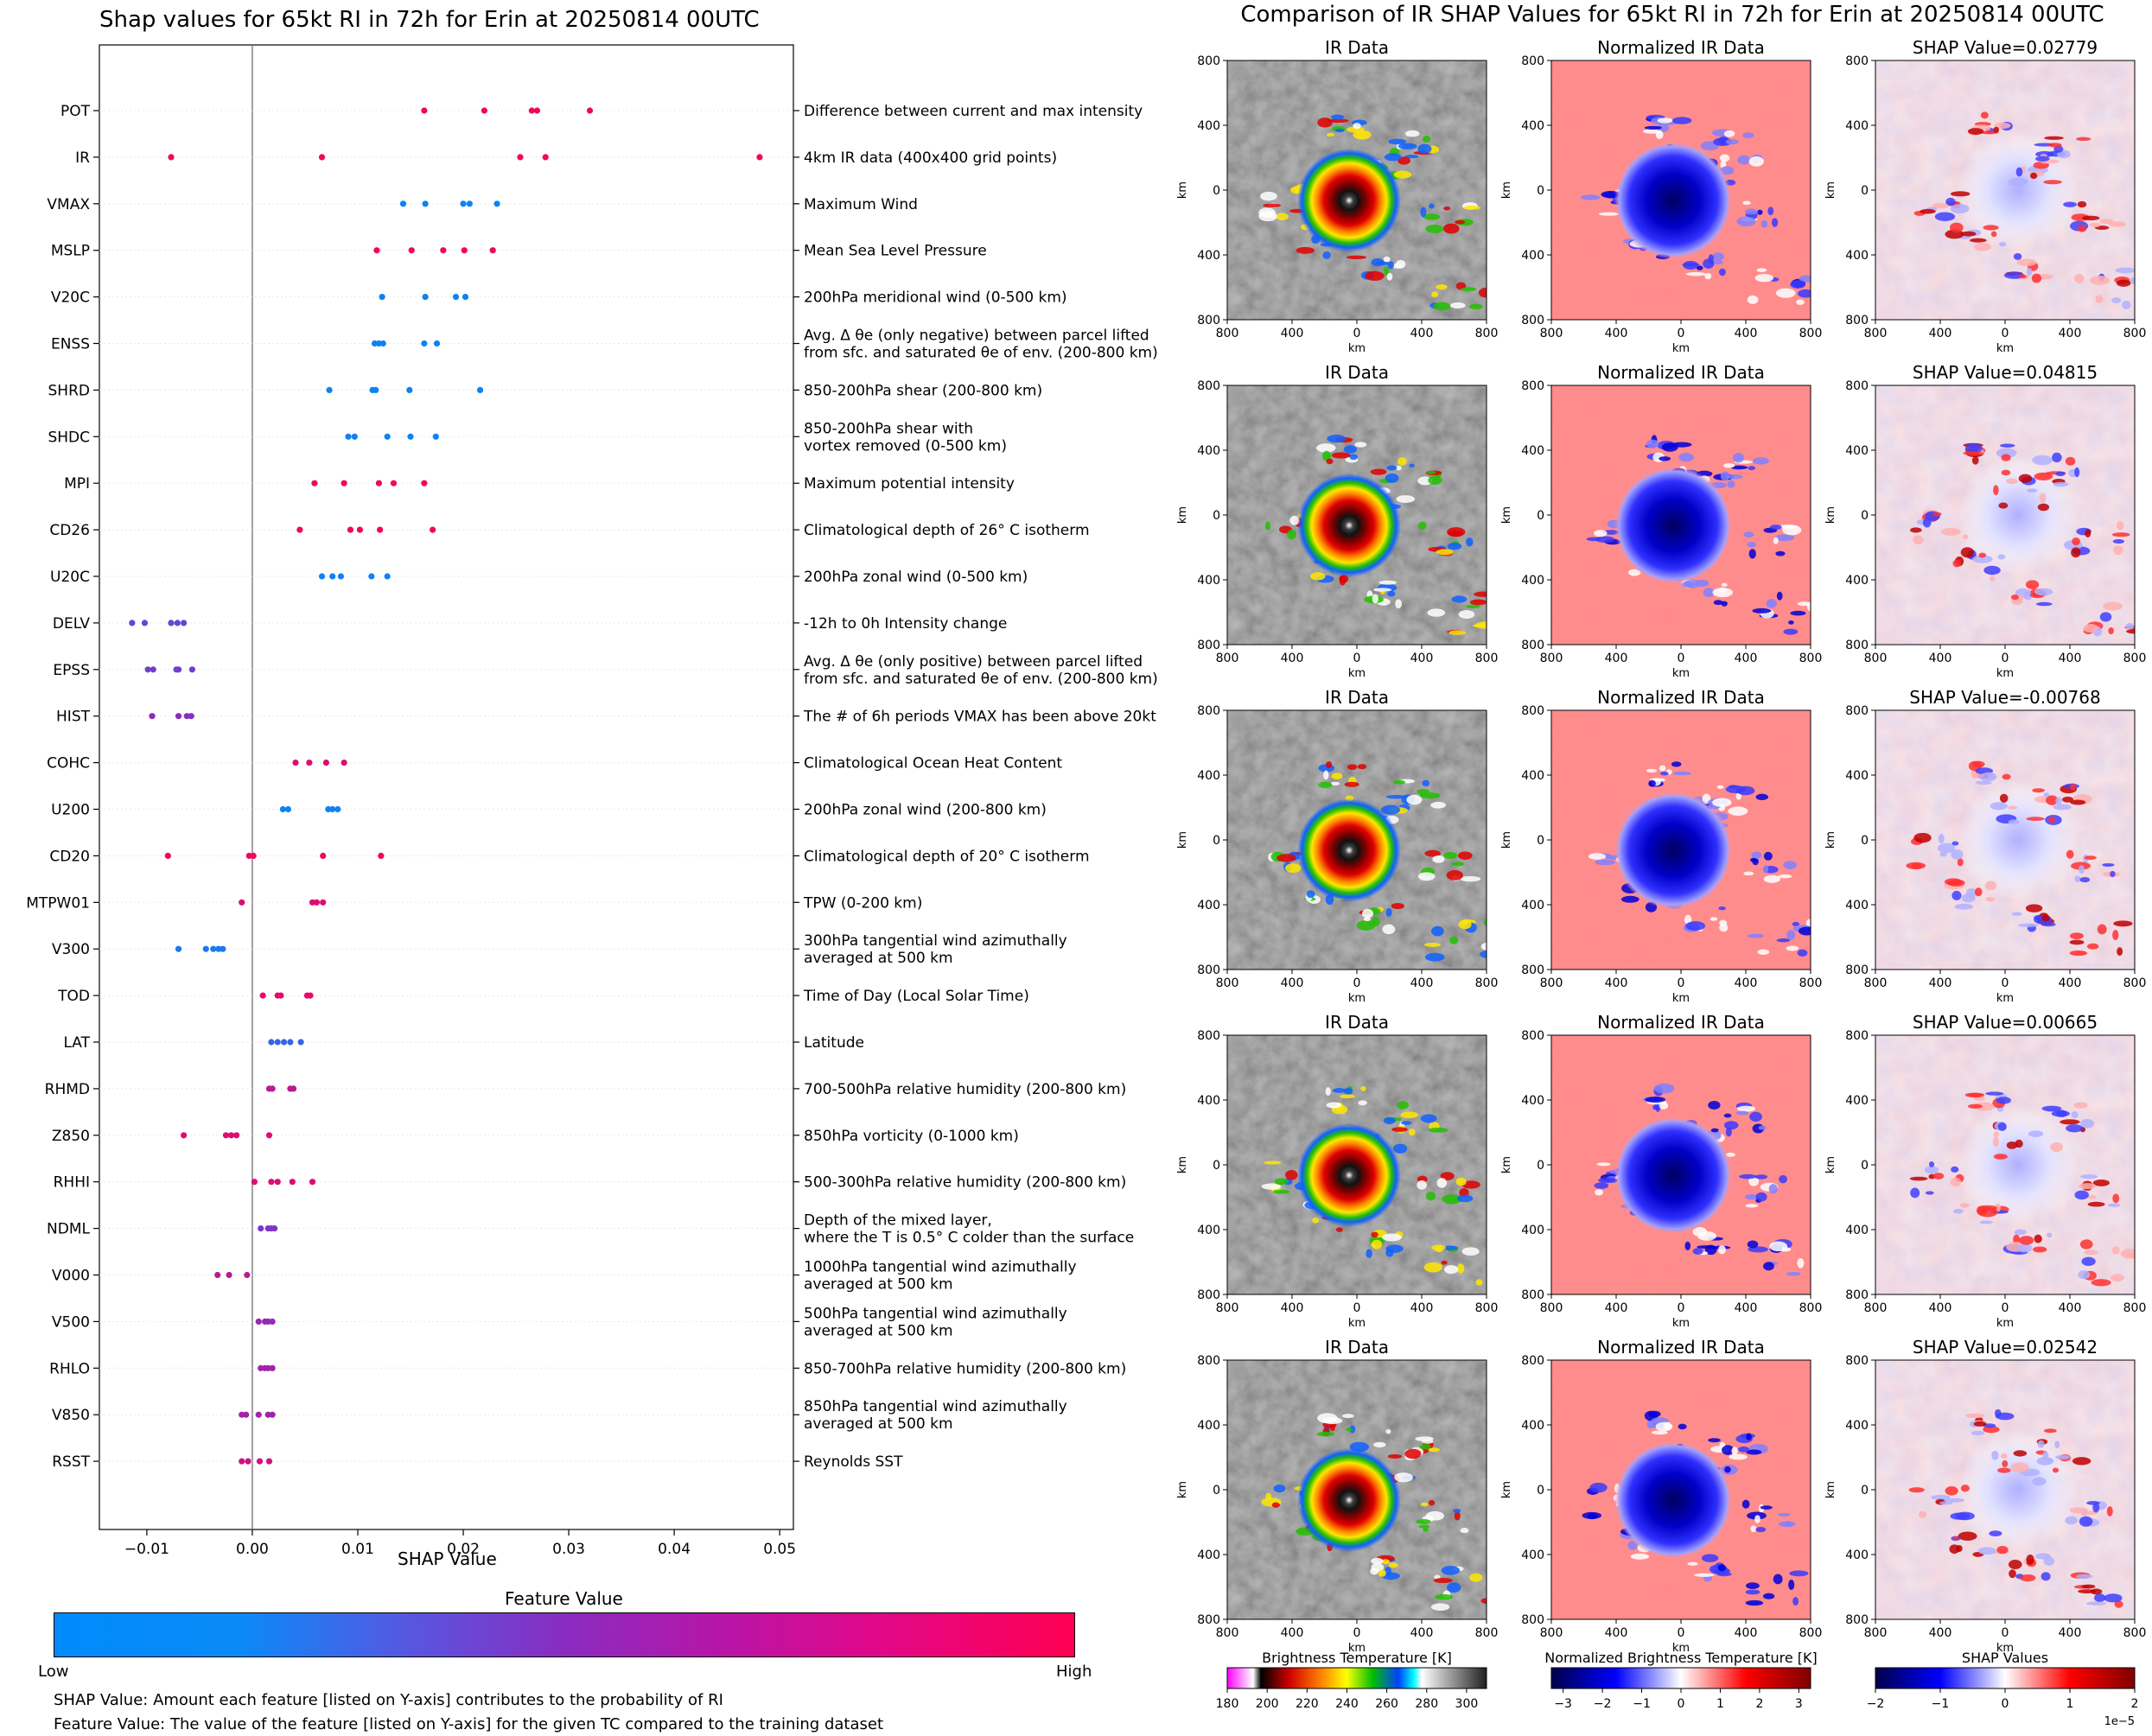  Describe the element at coordinates (463, 1549) in the screenshot. I see `x-tick-label: 0.02` at that location.